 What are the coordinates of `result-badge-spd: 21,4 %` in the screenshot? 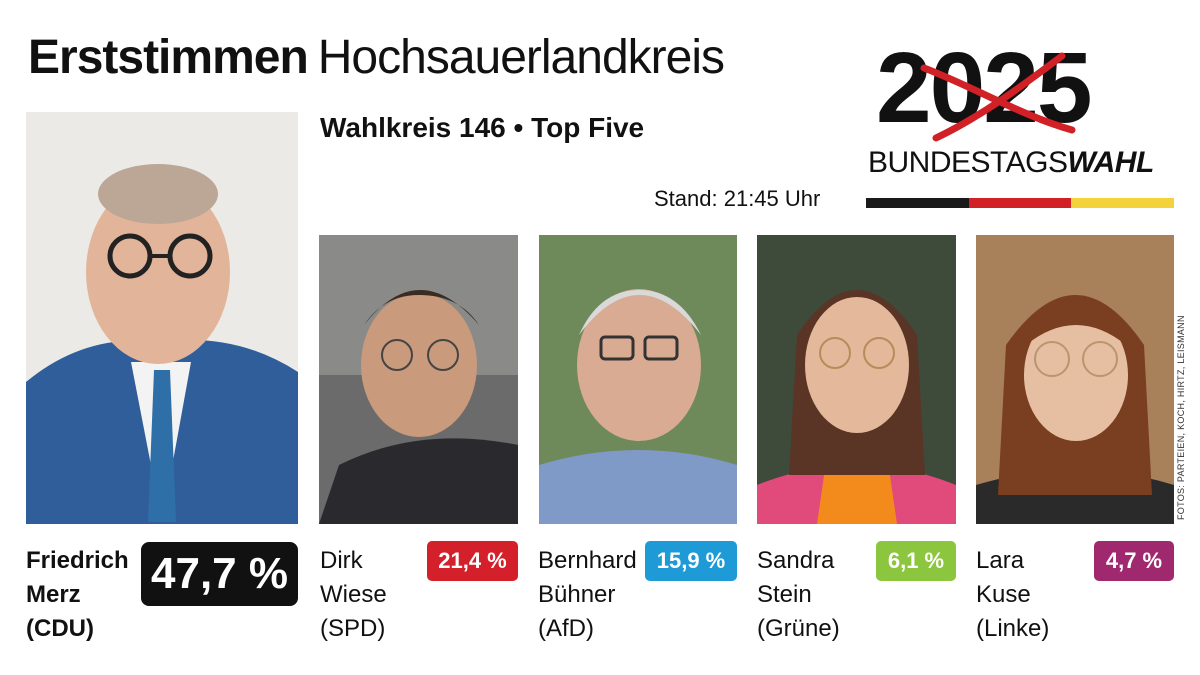 It's located at (472, 561).